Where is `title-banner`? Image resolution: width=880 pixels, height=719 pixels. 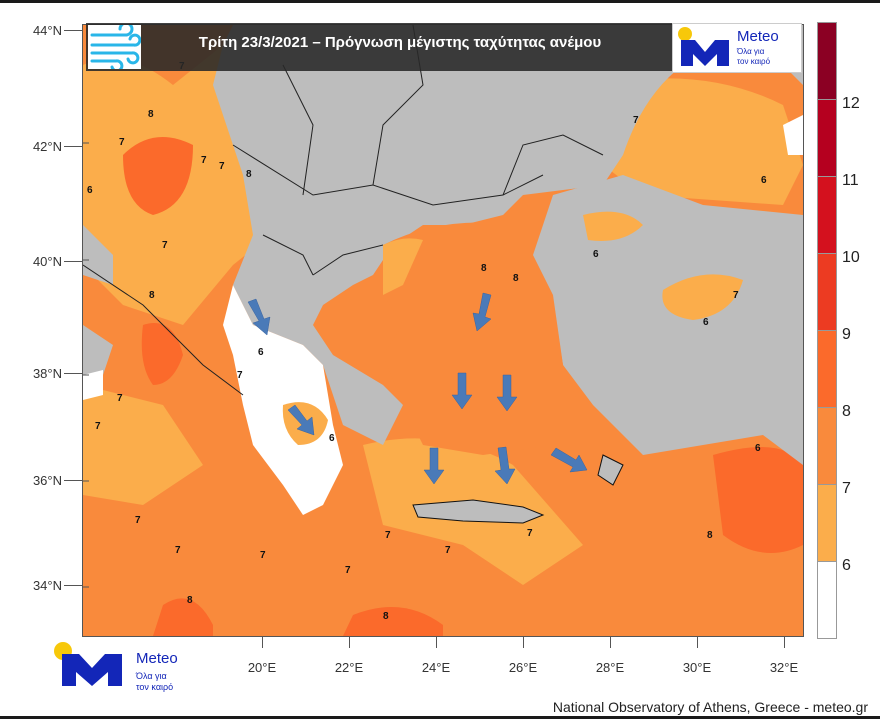 title-banner is located at coordinates (379, 47).